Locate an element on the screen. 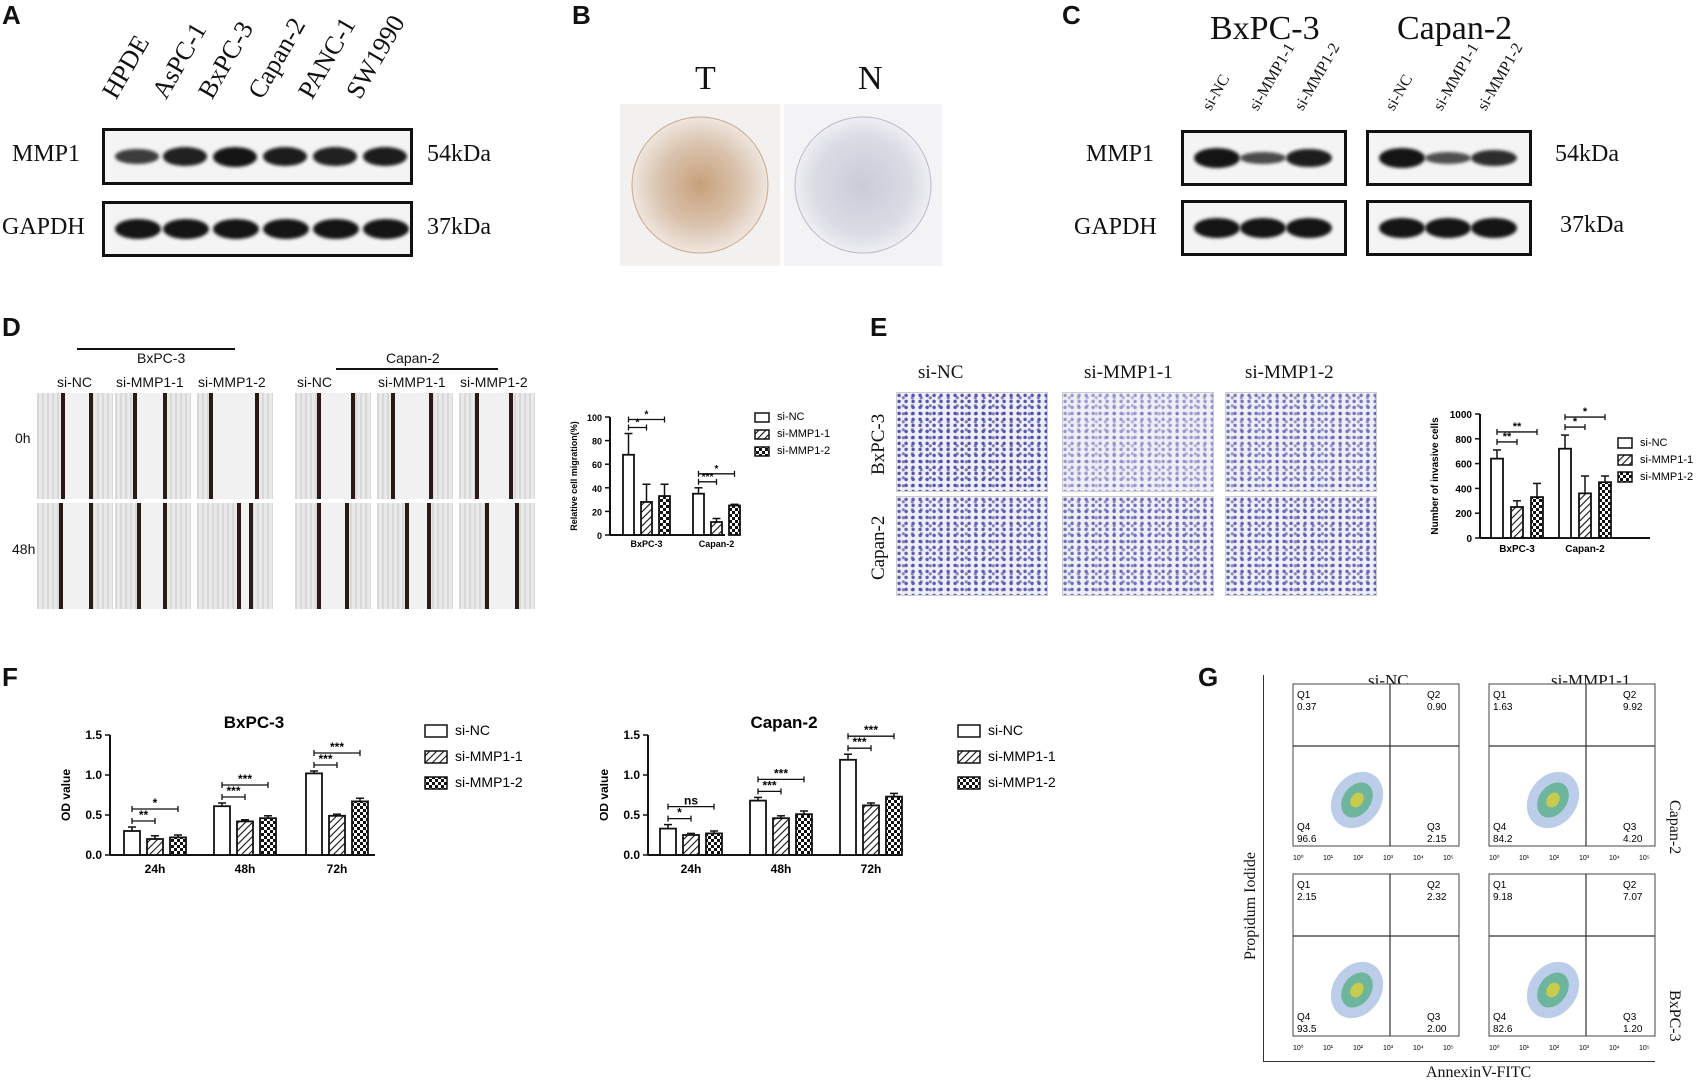  x-tick-label-g: 10³ is located at coordinates (1388, 1048).